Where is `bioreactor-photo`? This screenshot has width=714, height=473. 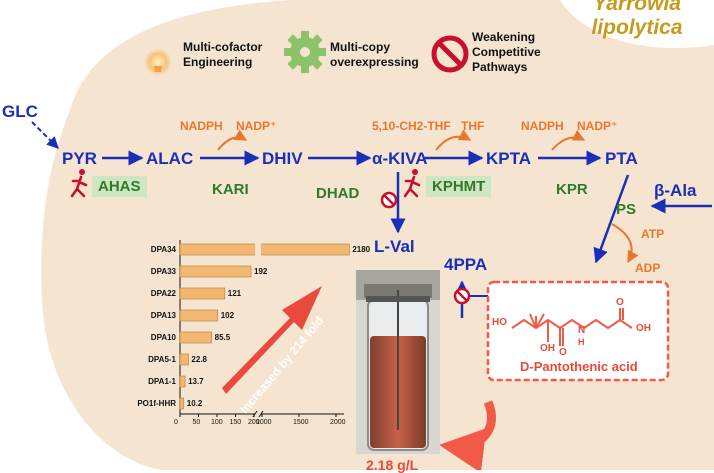
bioreactor-photo is located at coordinates (398, 362).